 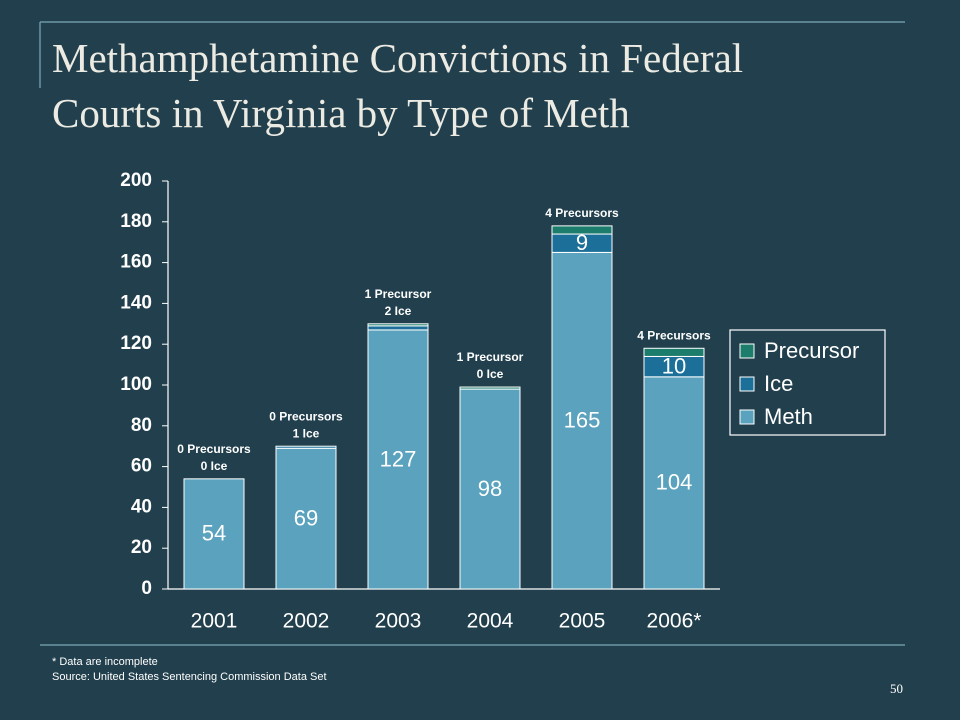 I want to click on chart-title: Methamphetamine Convictions in Federal, so click(x=397, y=58).